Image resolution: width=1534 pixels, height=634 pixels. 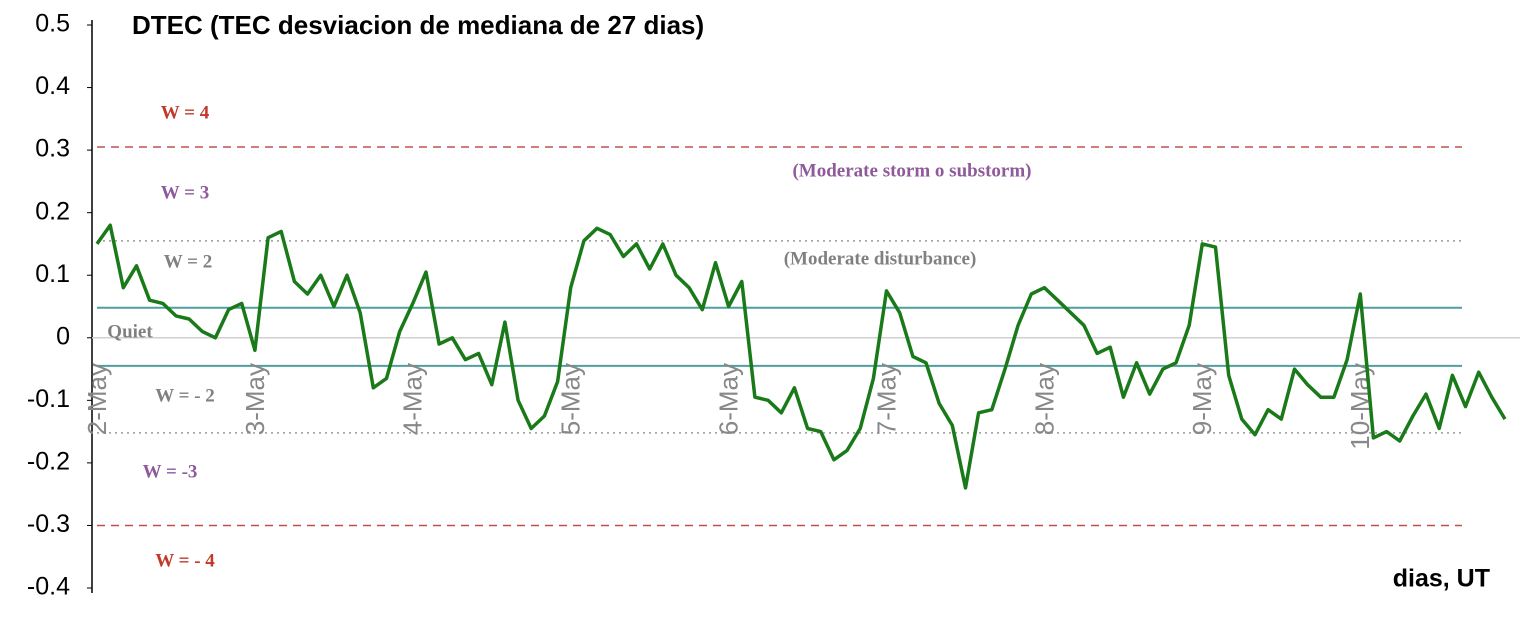 What do you see at coordinates (886, 399) in the screenshot?
I see `x-tick-label: 7-May` at bounding box center [886, 399].